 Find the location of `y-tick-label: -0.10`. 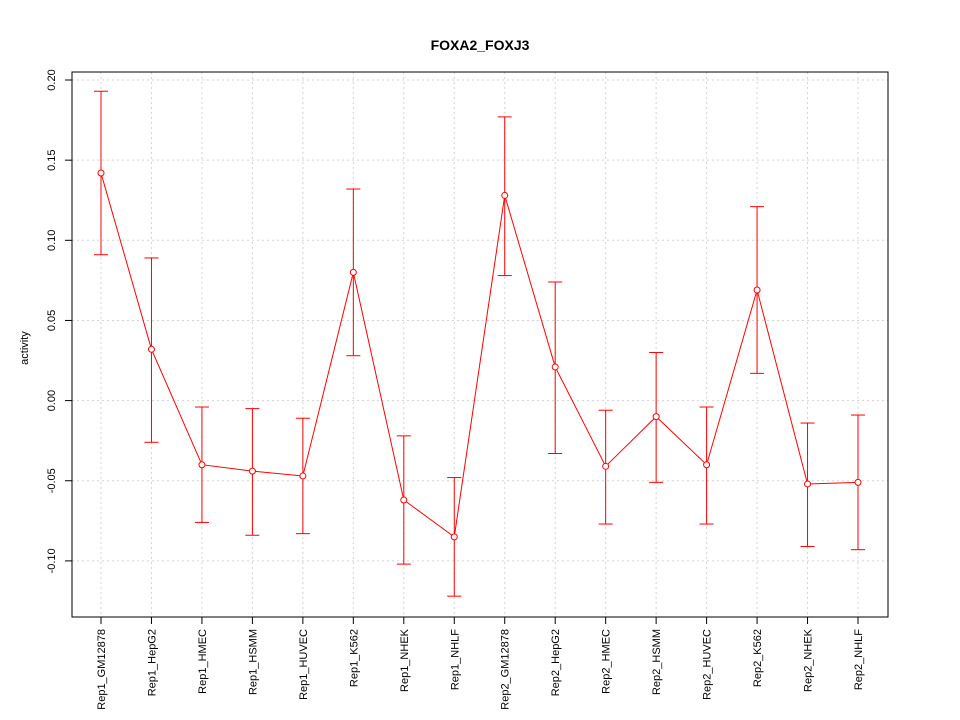

y-tick-label: -0.10 is located at coordinates (52, 560).